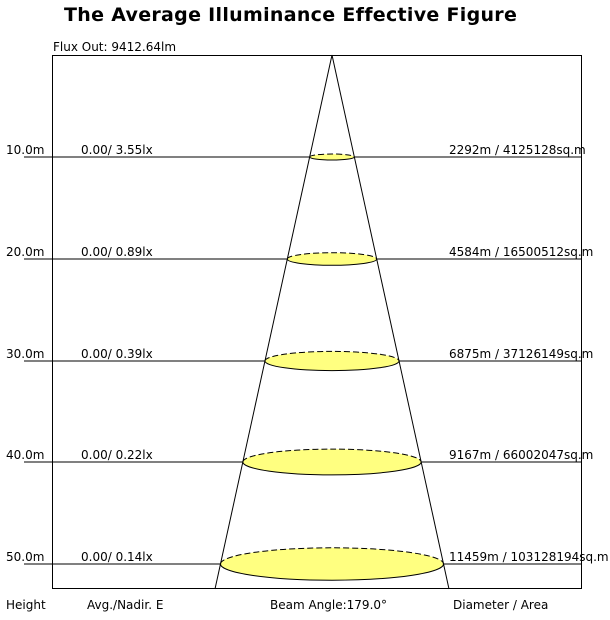 The width and height of the screenshot is (610, 620). I want to click on level-illuminance-label: 0.00/ 0.14lx, so click(117, 557).